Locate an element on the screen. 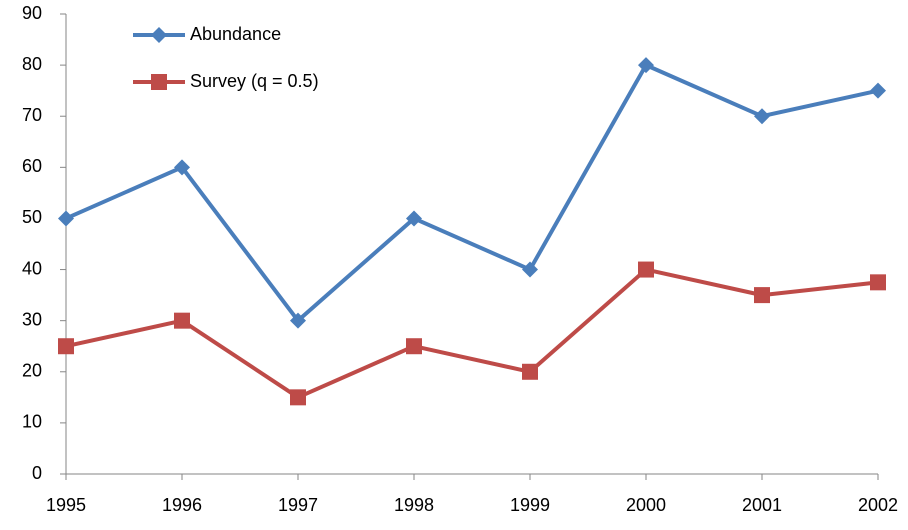  y-tick-label: 0 is located at coordinates (37, 473).